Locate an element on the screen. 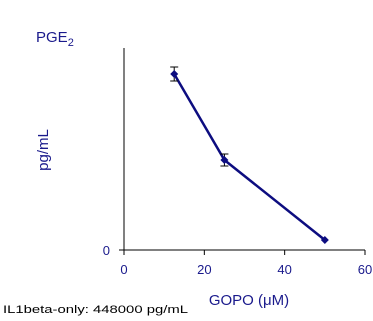 This screenshot has height=321, width=373. x-tick-label: 60 is located at coordinates (365, 269).